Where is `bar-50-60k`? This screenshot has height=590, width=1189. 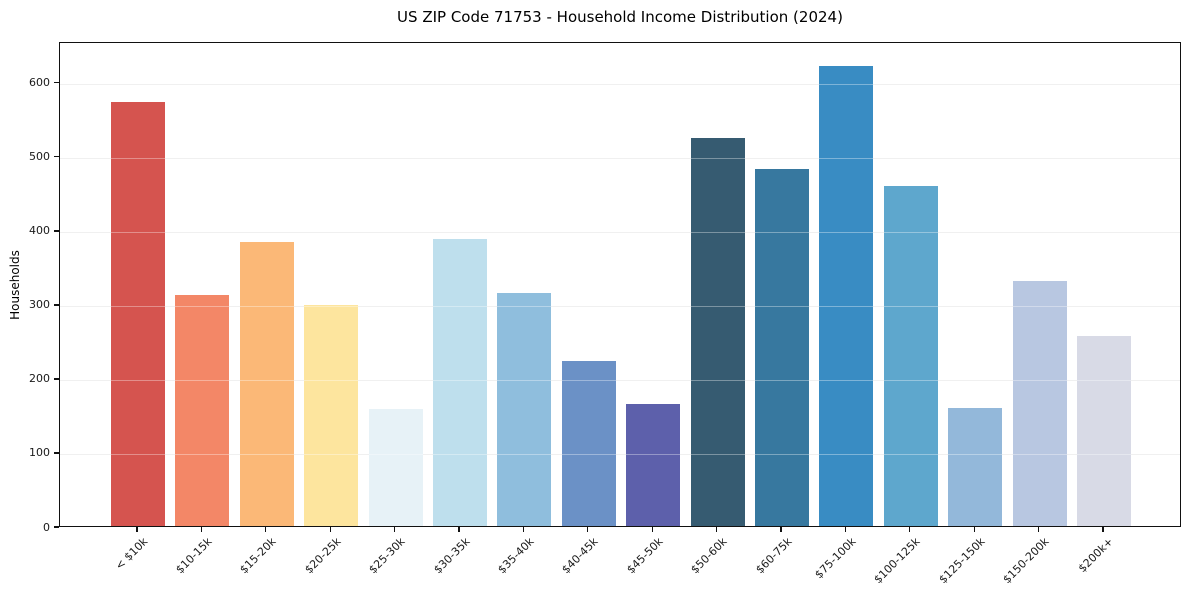
bar-50-60k is located at coordinates (717, 332).